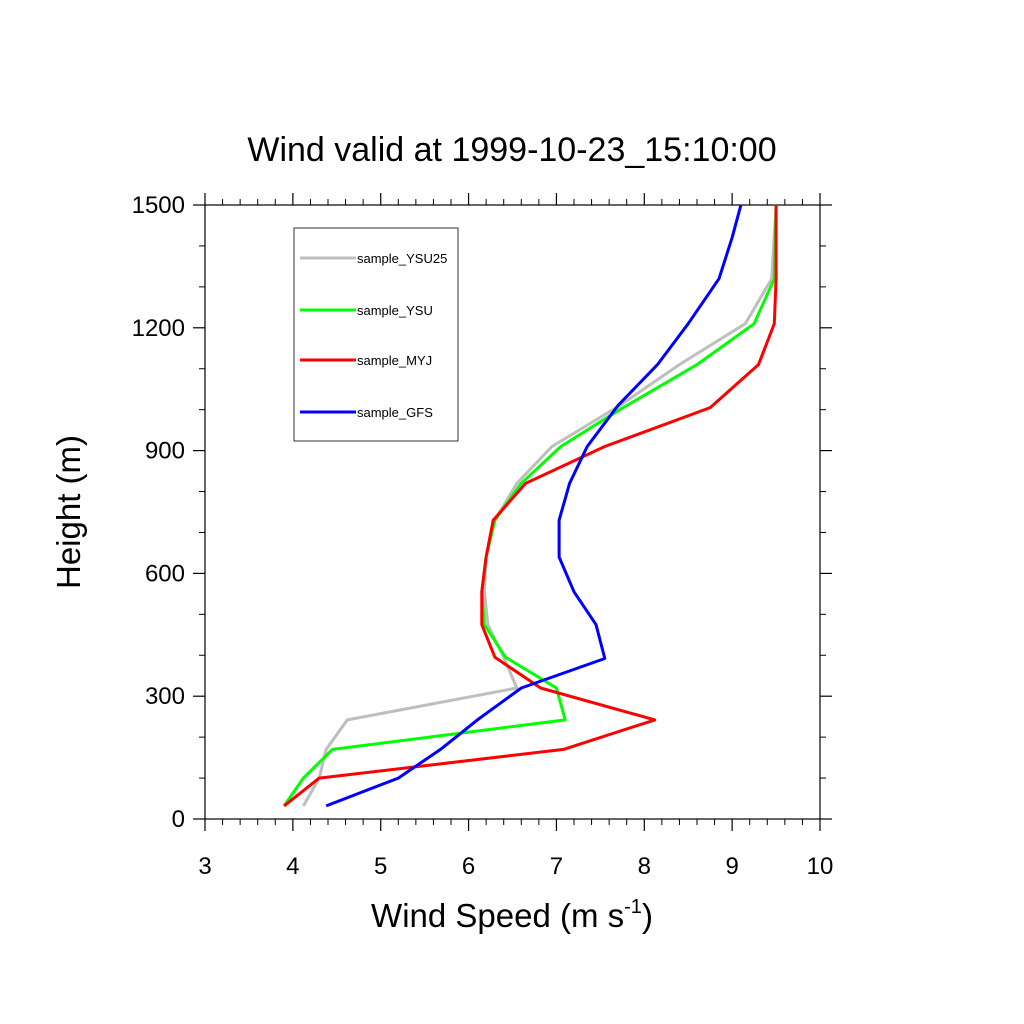  What do you see at coordinates (511, 150) in the screenshot?
I see `chart-title: Wind valid at 1999-10-23_15:10:00` at bounding box center [511, 150].